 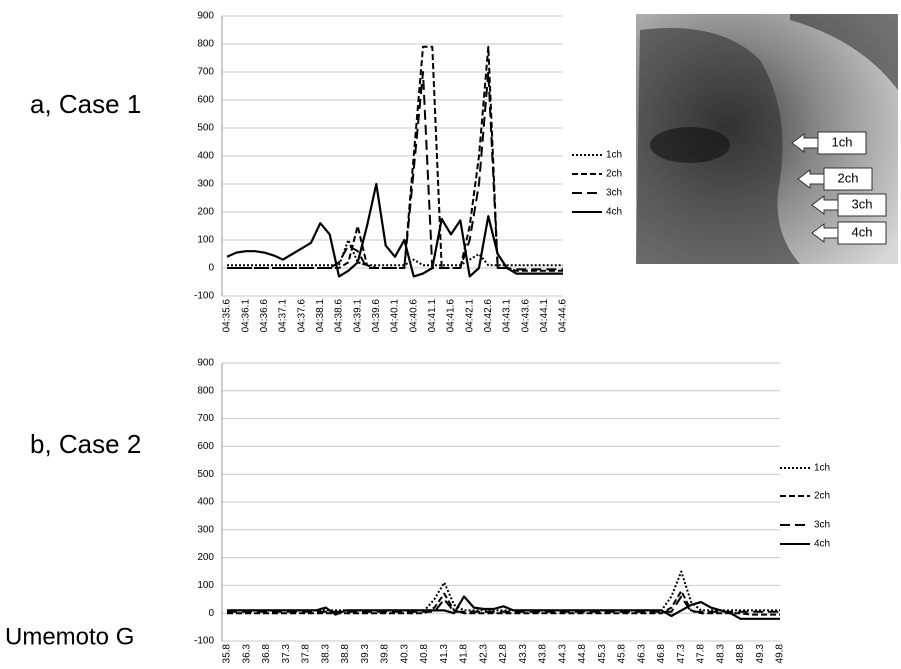 I want to click on x-tick-label: 22:43.8, so click(x=543, y=654).